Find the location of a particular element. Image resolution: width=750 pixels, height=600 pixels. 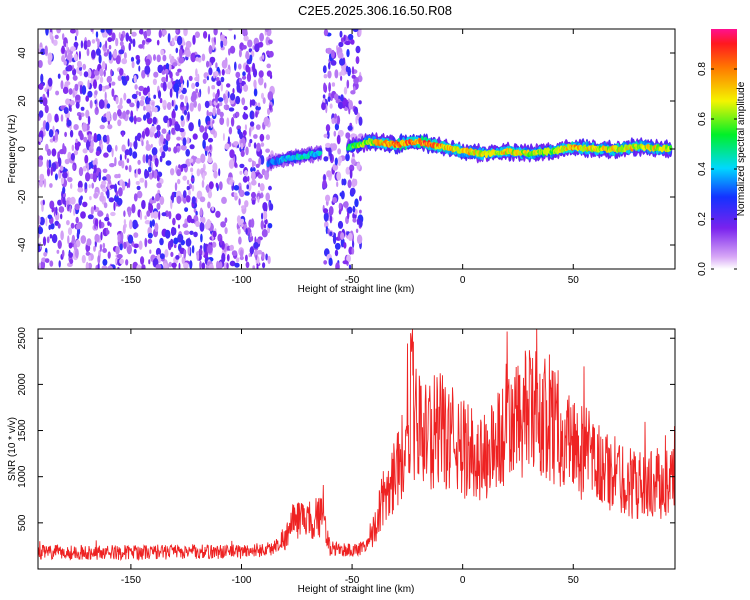

spectrogram-signal-layer is located at coordinates (469, 153).